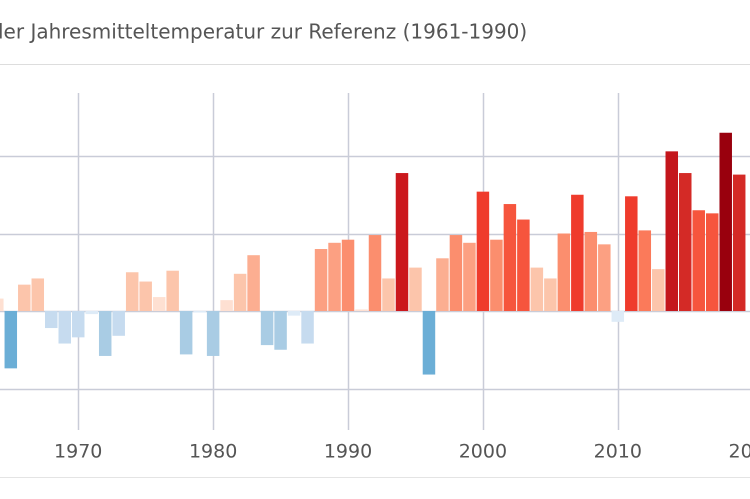 This screenshot has width=750, height=499. Describe the element at coordinates (348, 452) in the screenshot. I see `x-tick-label: 1990` at that location.